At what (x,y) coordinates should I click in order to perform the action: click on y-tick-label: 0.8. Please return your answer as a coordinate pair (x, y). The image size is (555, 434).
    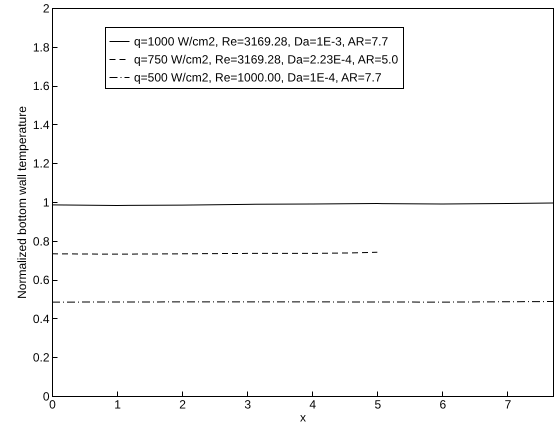
    Looking at the image, I should click on (41, 241).